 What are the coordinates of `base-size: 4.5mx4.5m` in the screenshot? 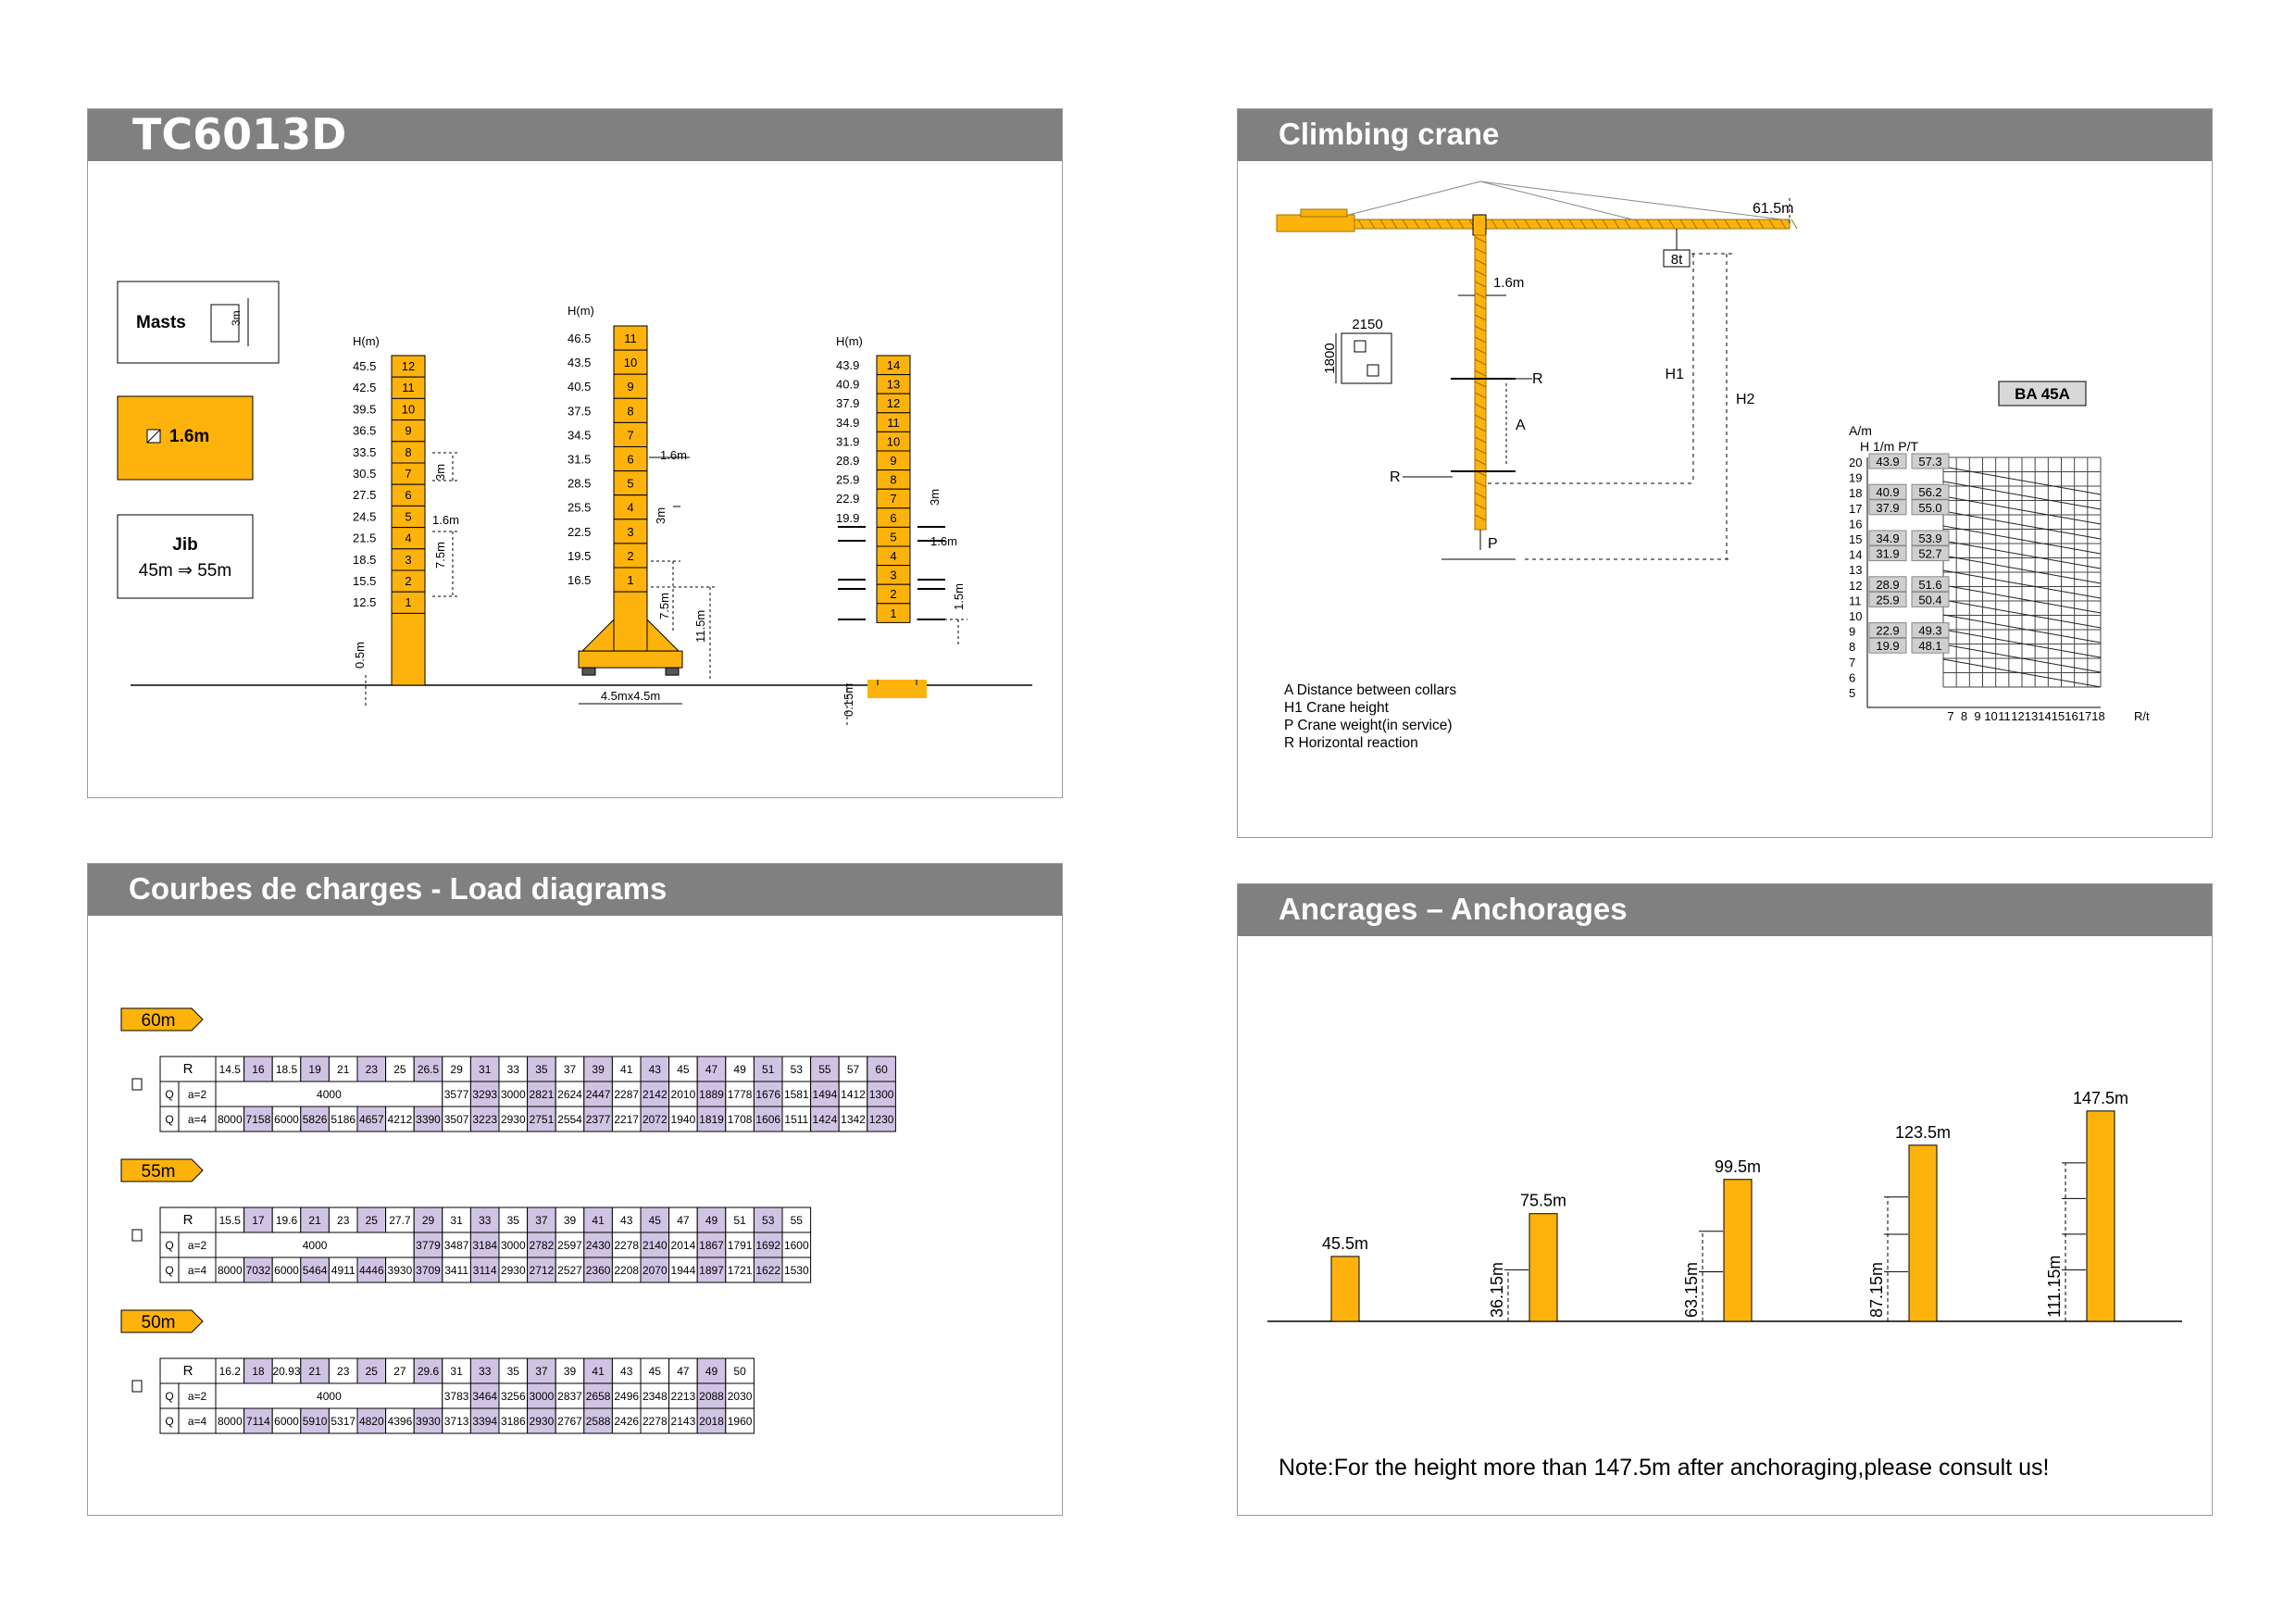 It's located at (630, 696).